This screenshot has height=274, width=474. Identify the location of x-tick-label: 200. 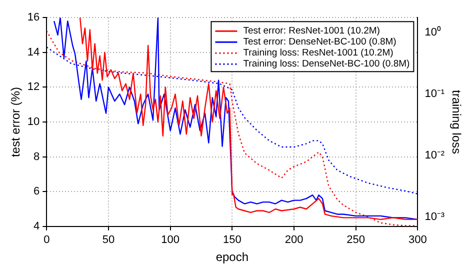
(294, 240).